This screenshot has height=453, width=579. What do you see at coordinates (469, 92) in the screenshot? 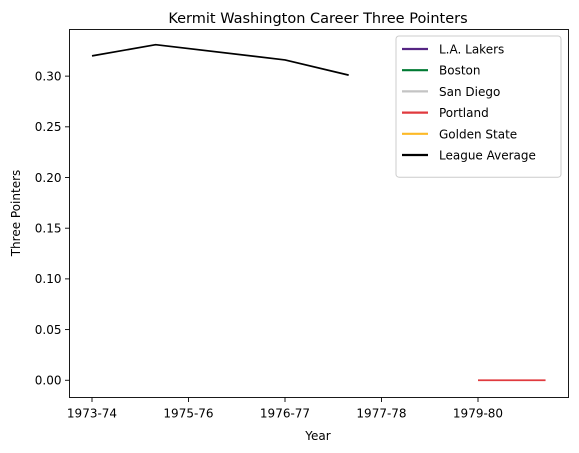
I see `legend-label: San Diego` at bounding box center [469, 92].